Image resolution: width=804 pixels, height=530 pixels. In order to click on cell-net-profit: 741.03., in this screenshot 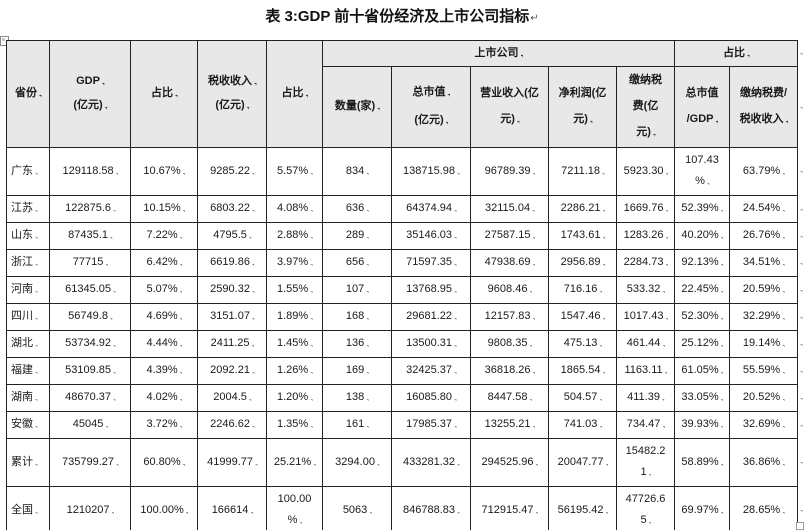, I will do `click(582, 425)`.